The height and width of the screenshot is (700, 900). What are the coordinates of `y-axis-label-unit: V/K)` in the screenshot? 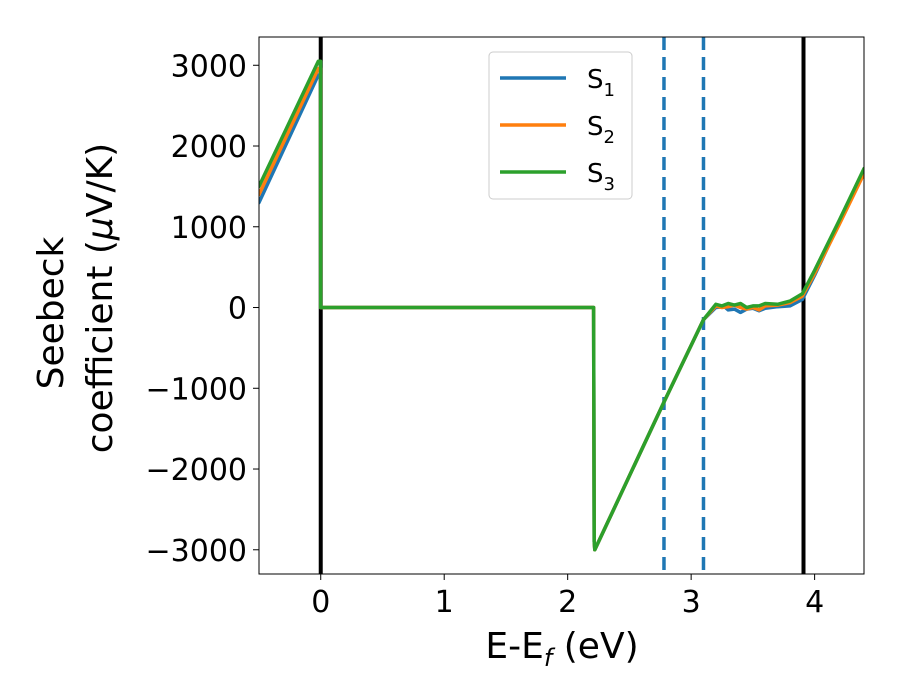 It's located at (100, 180).